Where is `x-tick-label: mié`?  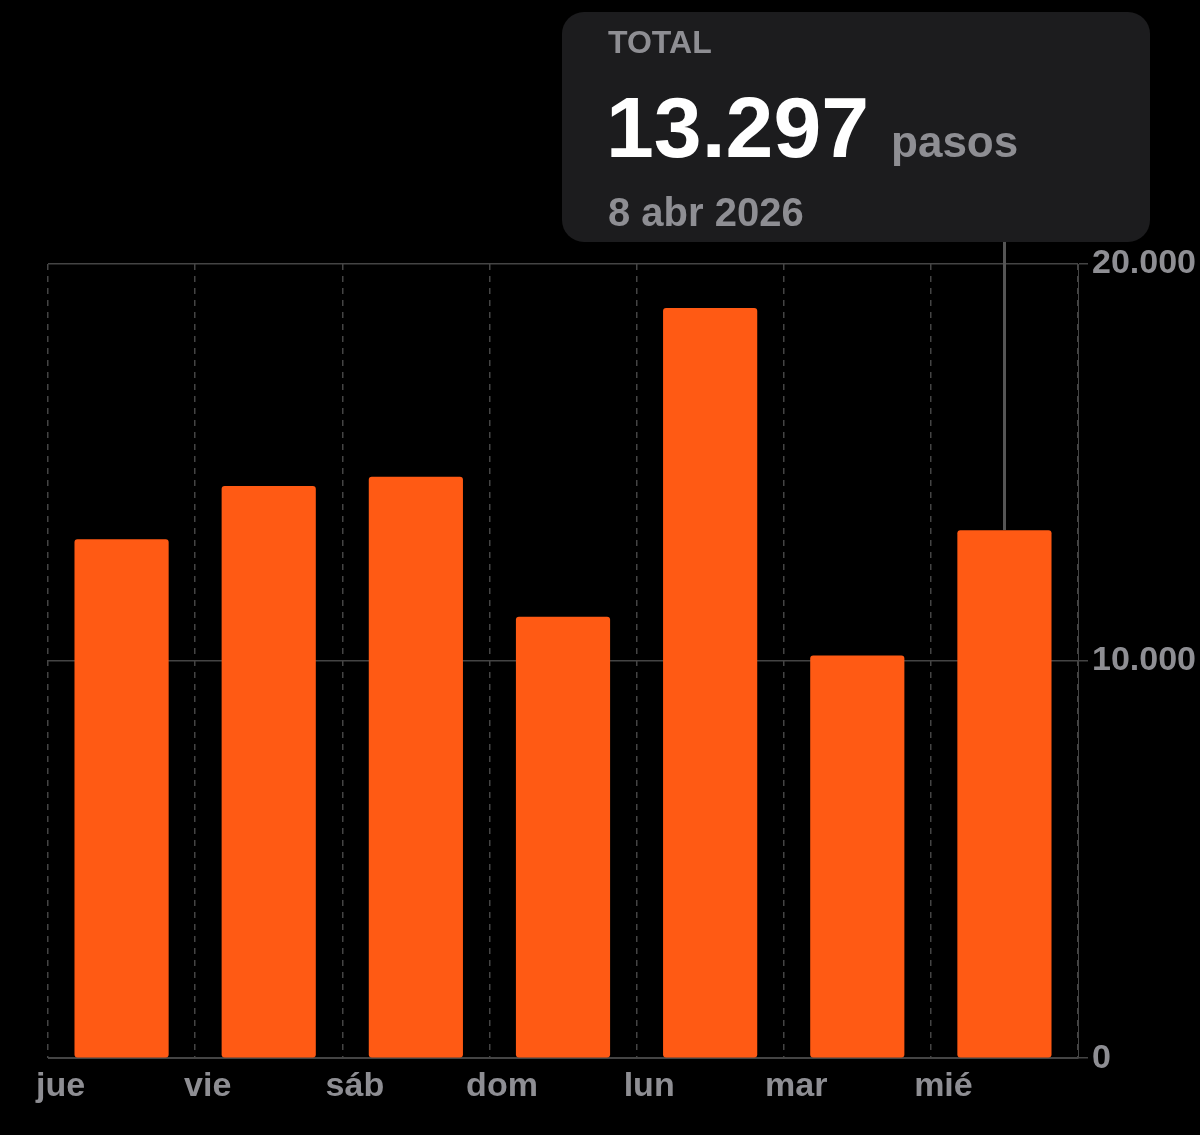 x-tick-label: mié is located at coordinates (943, 1083).